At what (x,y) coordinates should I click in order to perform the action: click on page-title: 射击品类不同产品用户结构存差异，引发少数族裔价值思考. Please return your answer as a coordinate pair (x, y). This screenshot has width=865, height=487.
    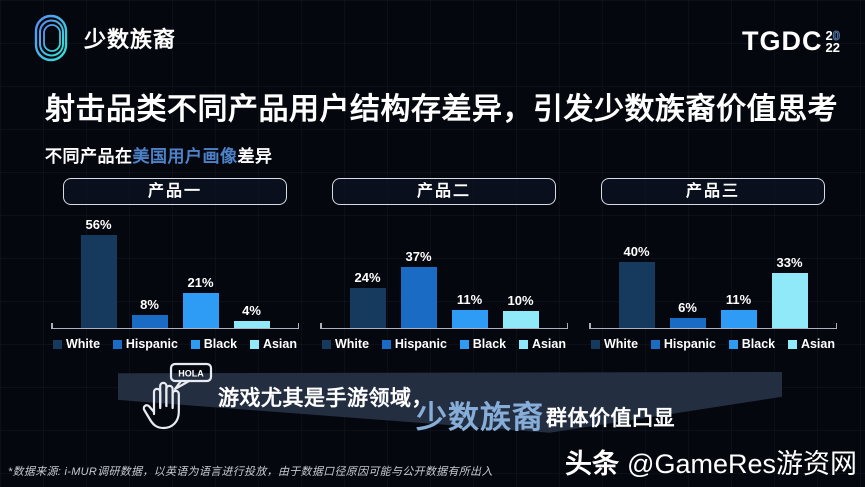
    Looking at the image, I should click on (441, 109).